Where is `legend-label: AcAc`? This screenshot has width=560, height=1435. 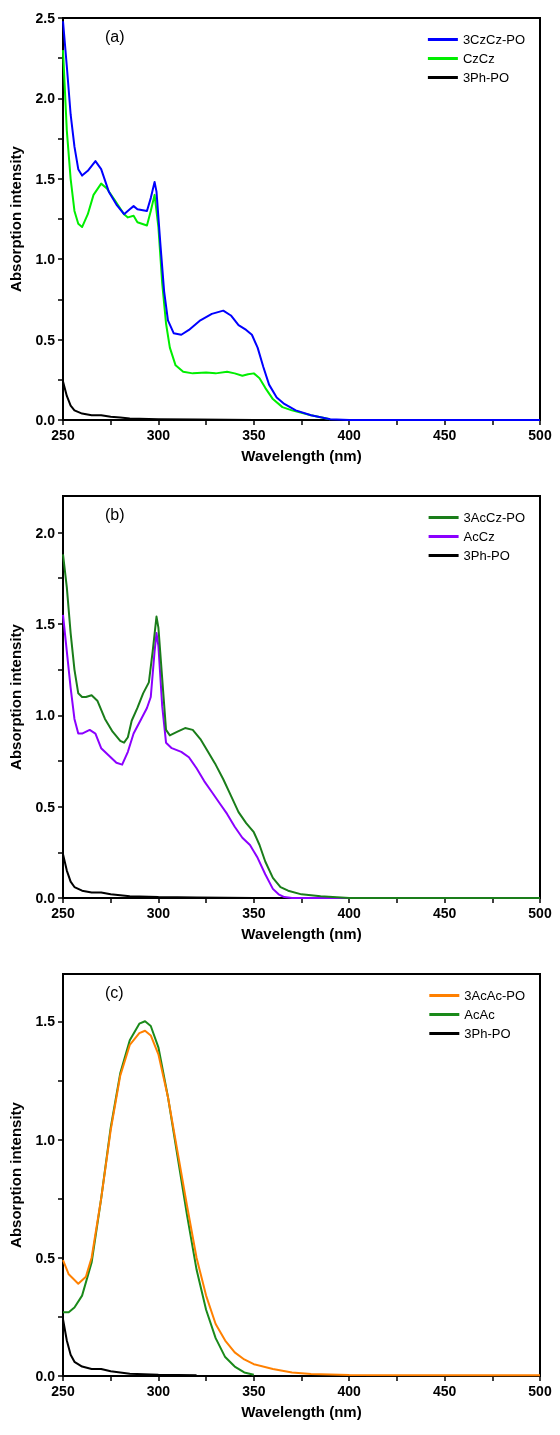 legend-label: AcAc is located at coordinates (480, 1014).